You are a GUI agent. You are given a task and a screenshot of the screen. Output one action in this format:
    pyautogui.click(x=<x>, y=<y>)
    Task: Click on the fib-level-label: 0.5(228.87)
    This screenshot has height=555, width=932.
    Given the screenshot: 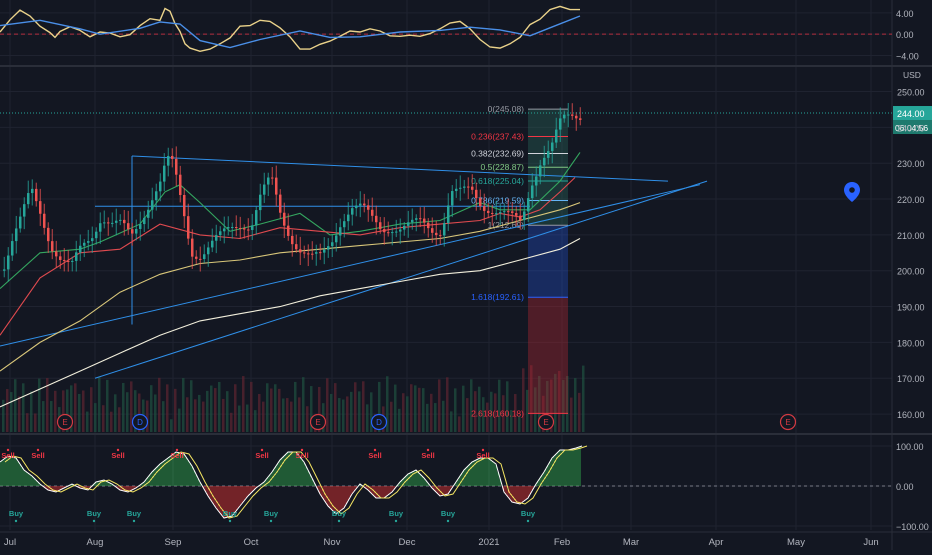 What is the action you would take?
    pyautogui.click(x=503, y=167)
    